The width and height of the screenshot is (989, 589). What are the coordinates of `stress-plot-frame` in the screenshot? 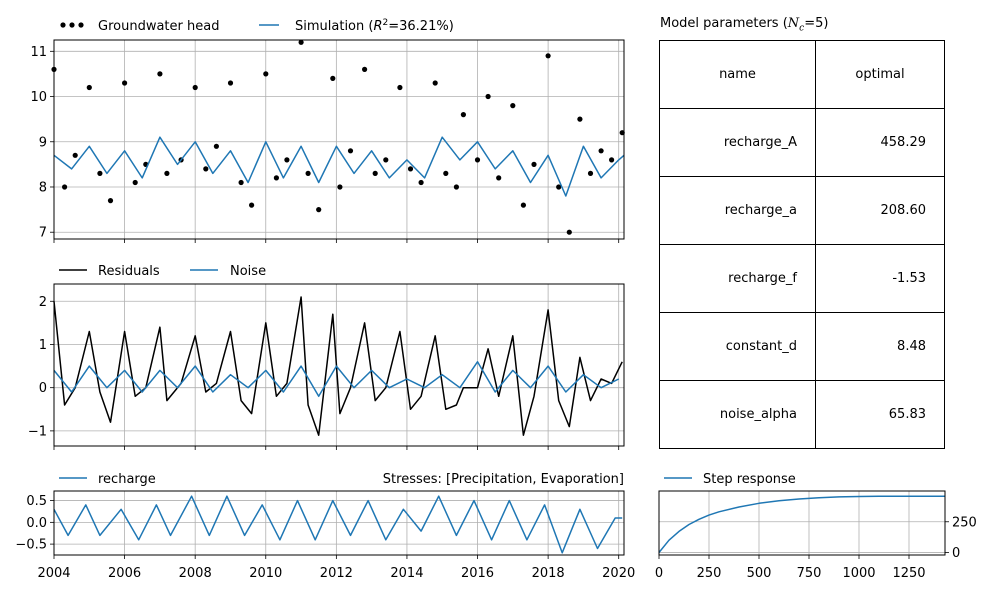 It's located at (339, 523).